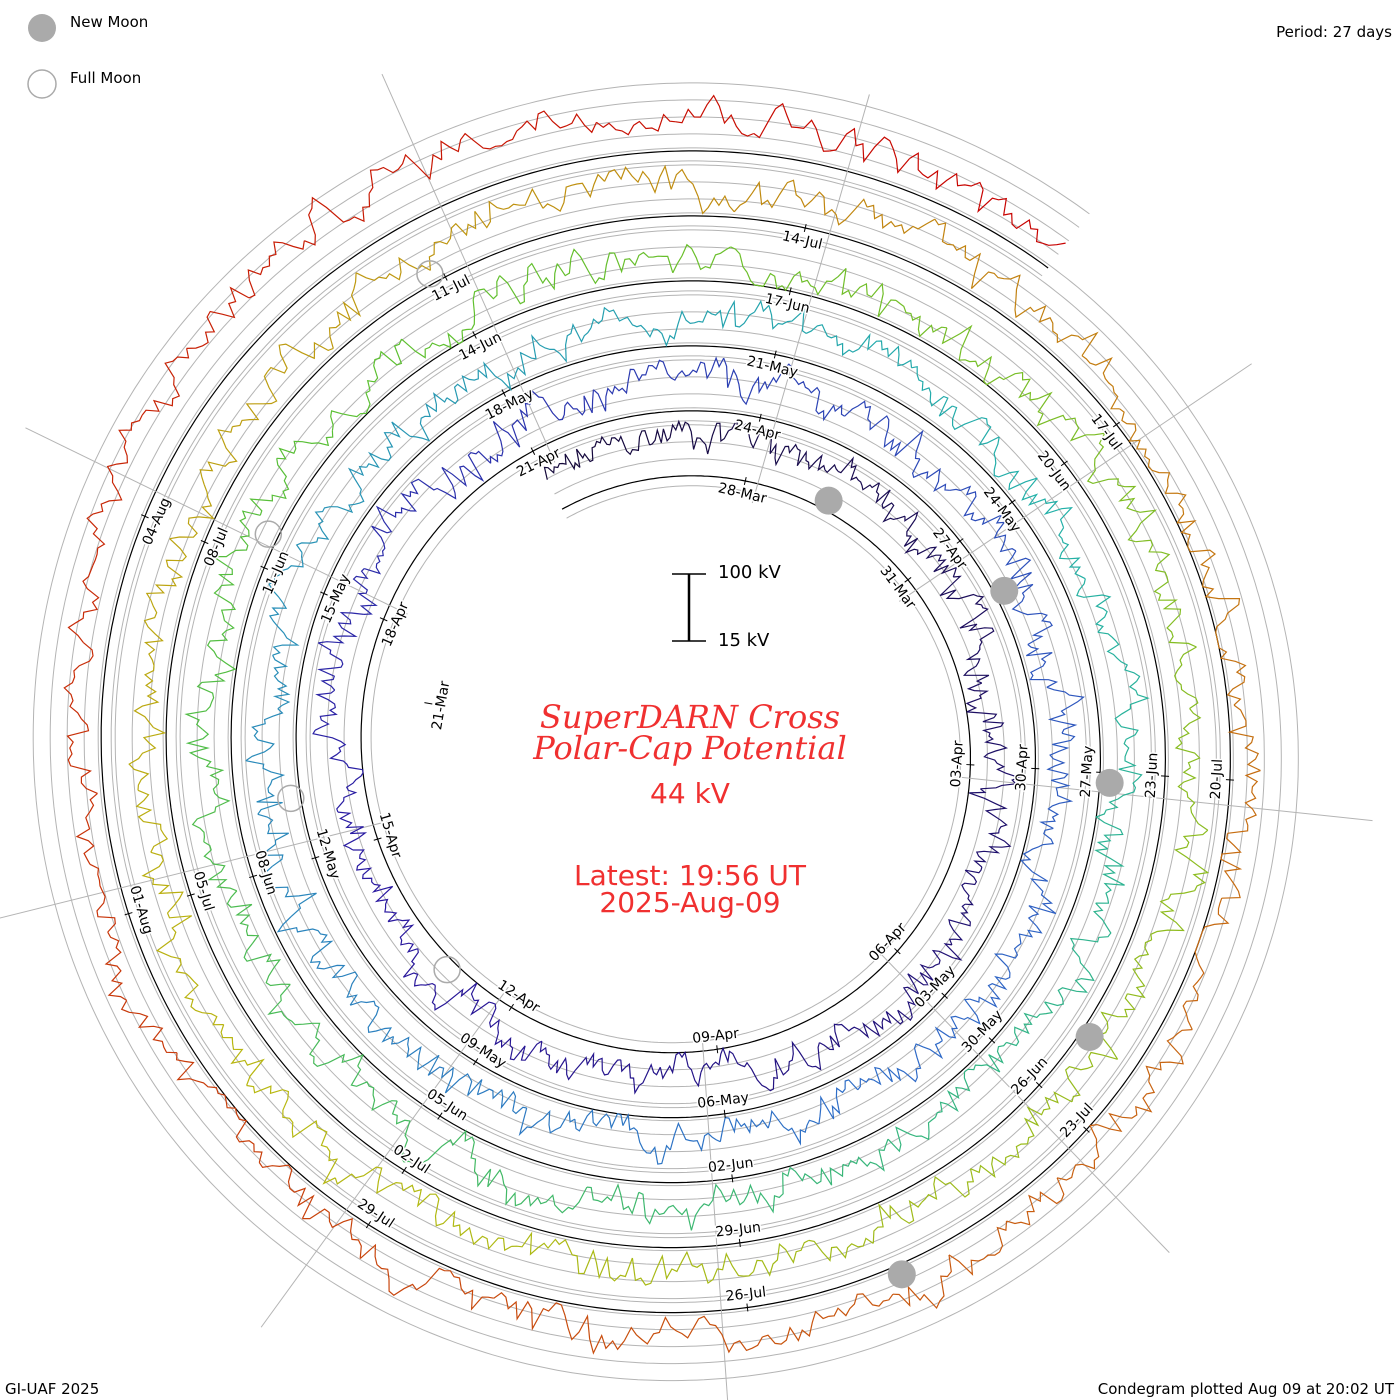 The image size is (1400, 1400). What do you see at coordinates (723, 1101) in the screenshot?
I see `date-label: 06-May` at bounding box center [723, 1101].